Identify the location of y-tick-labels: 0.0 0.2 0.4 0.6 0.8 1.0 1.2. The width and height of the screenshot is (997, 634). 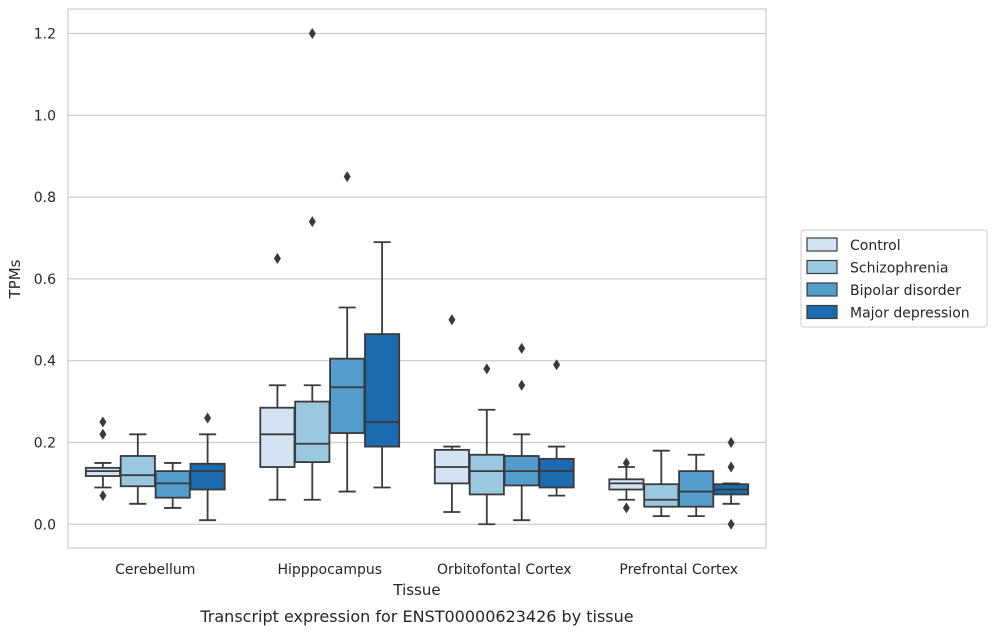
(45, 280).